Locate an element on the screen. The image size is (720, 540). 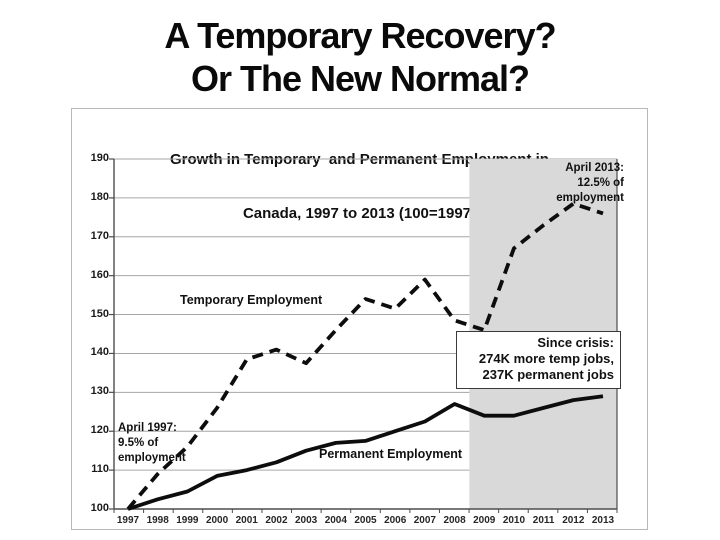
x-axis-label: 2013 is located at coordinates (603, 520).